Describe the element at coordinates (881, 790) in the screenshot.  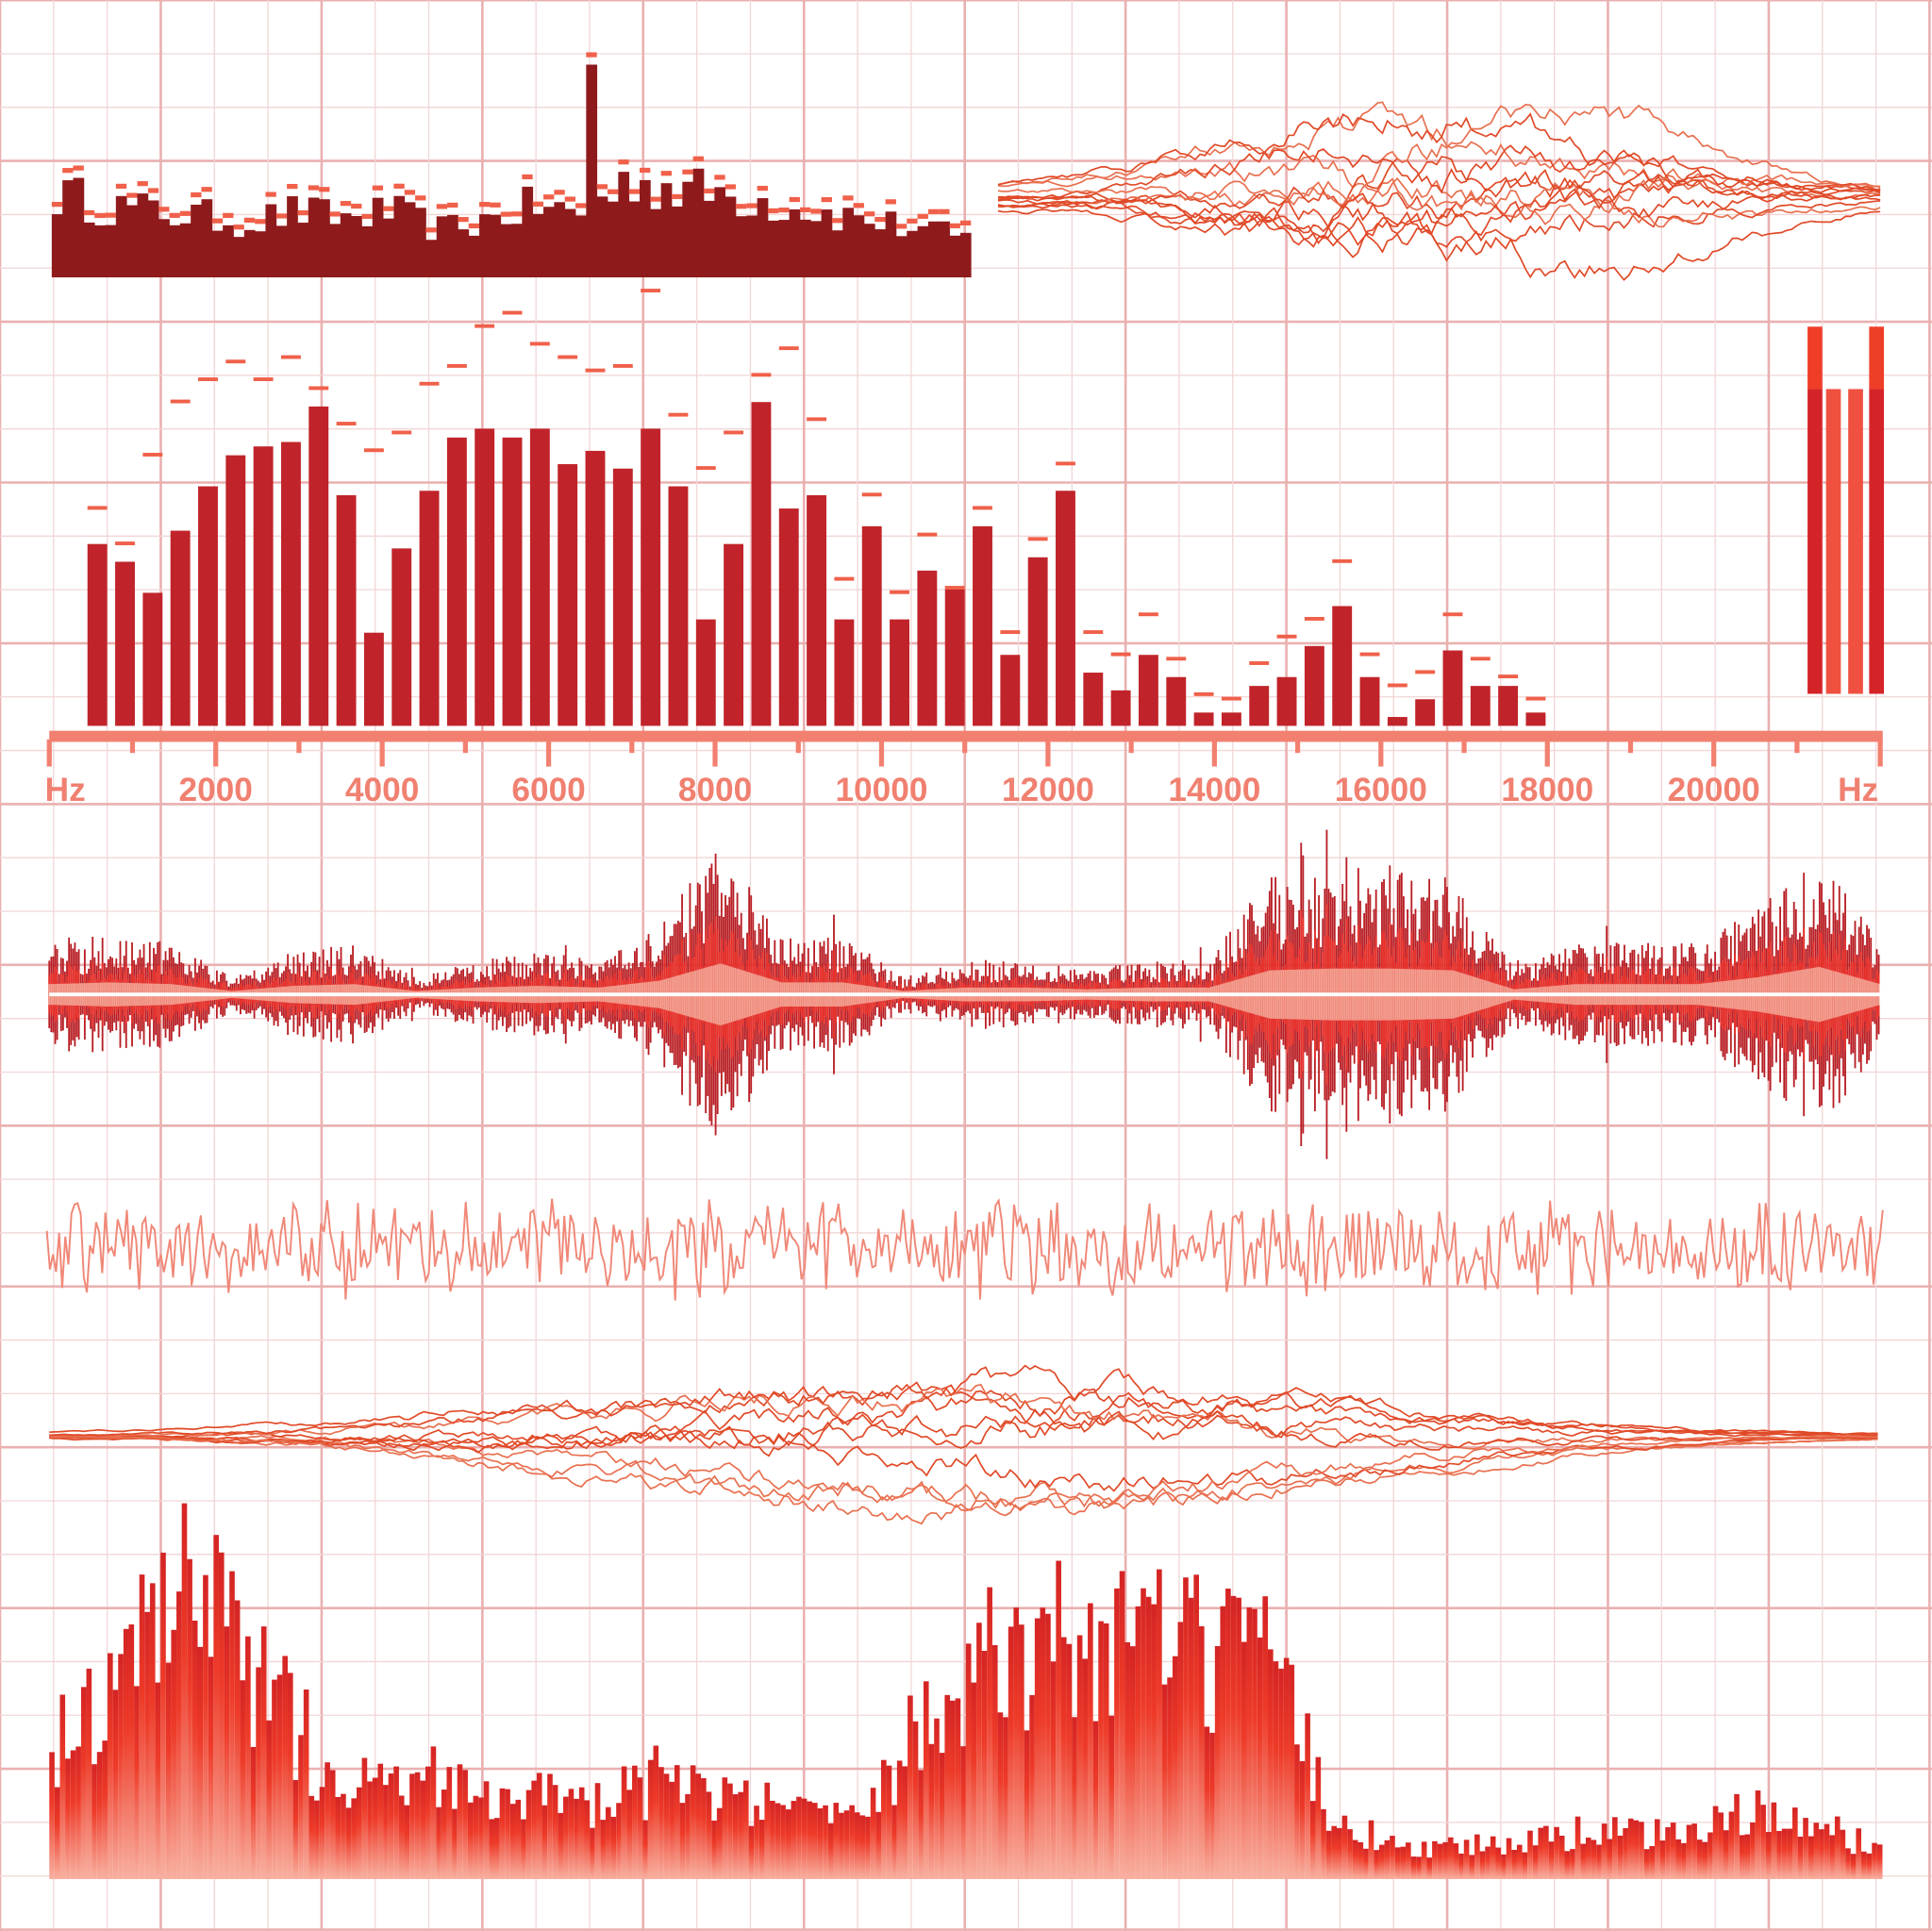
I see `axis-tick-label: 10000` at that location.